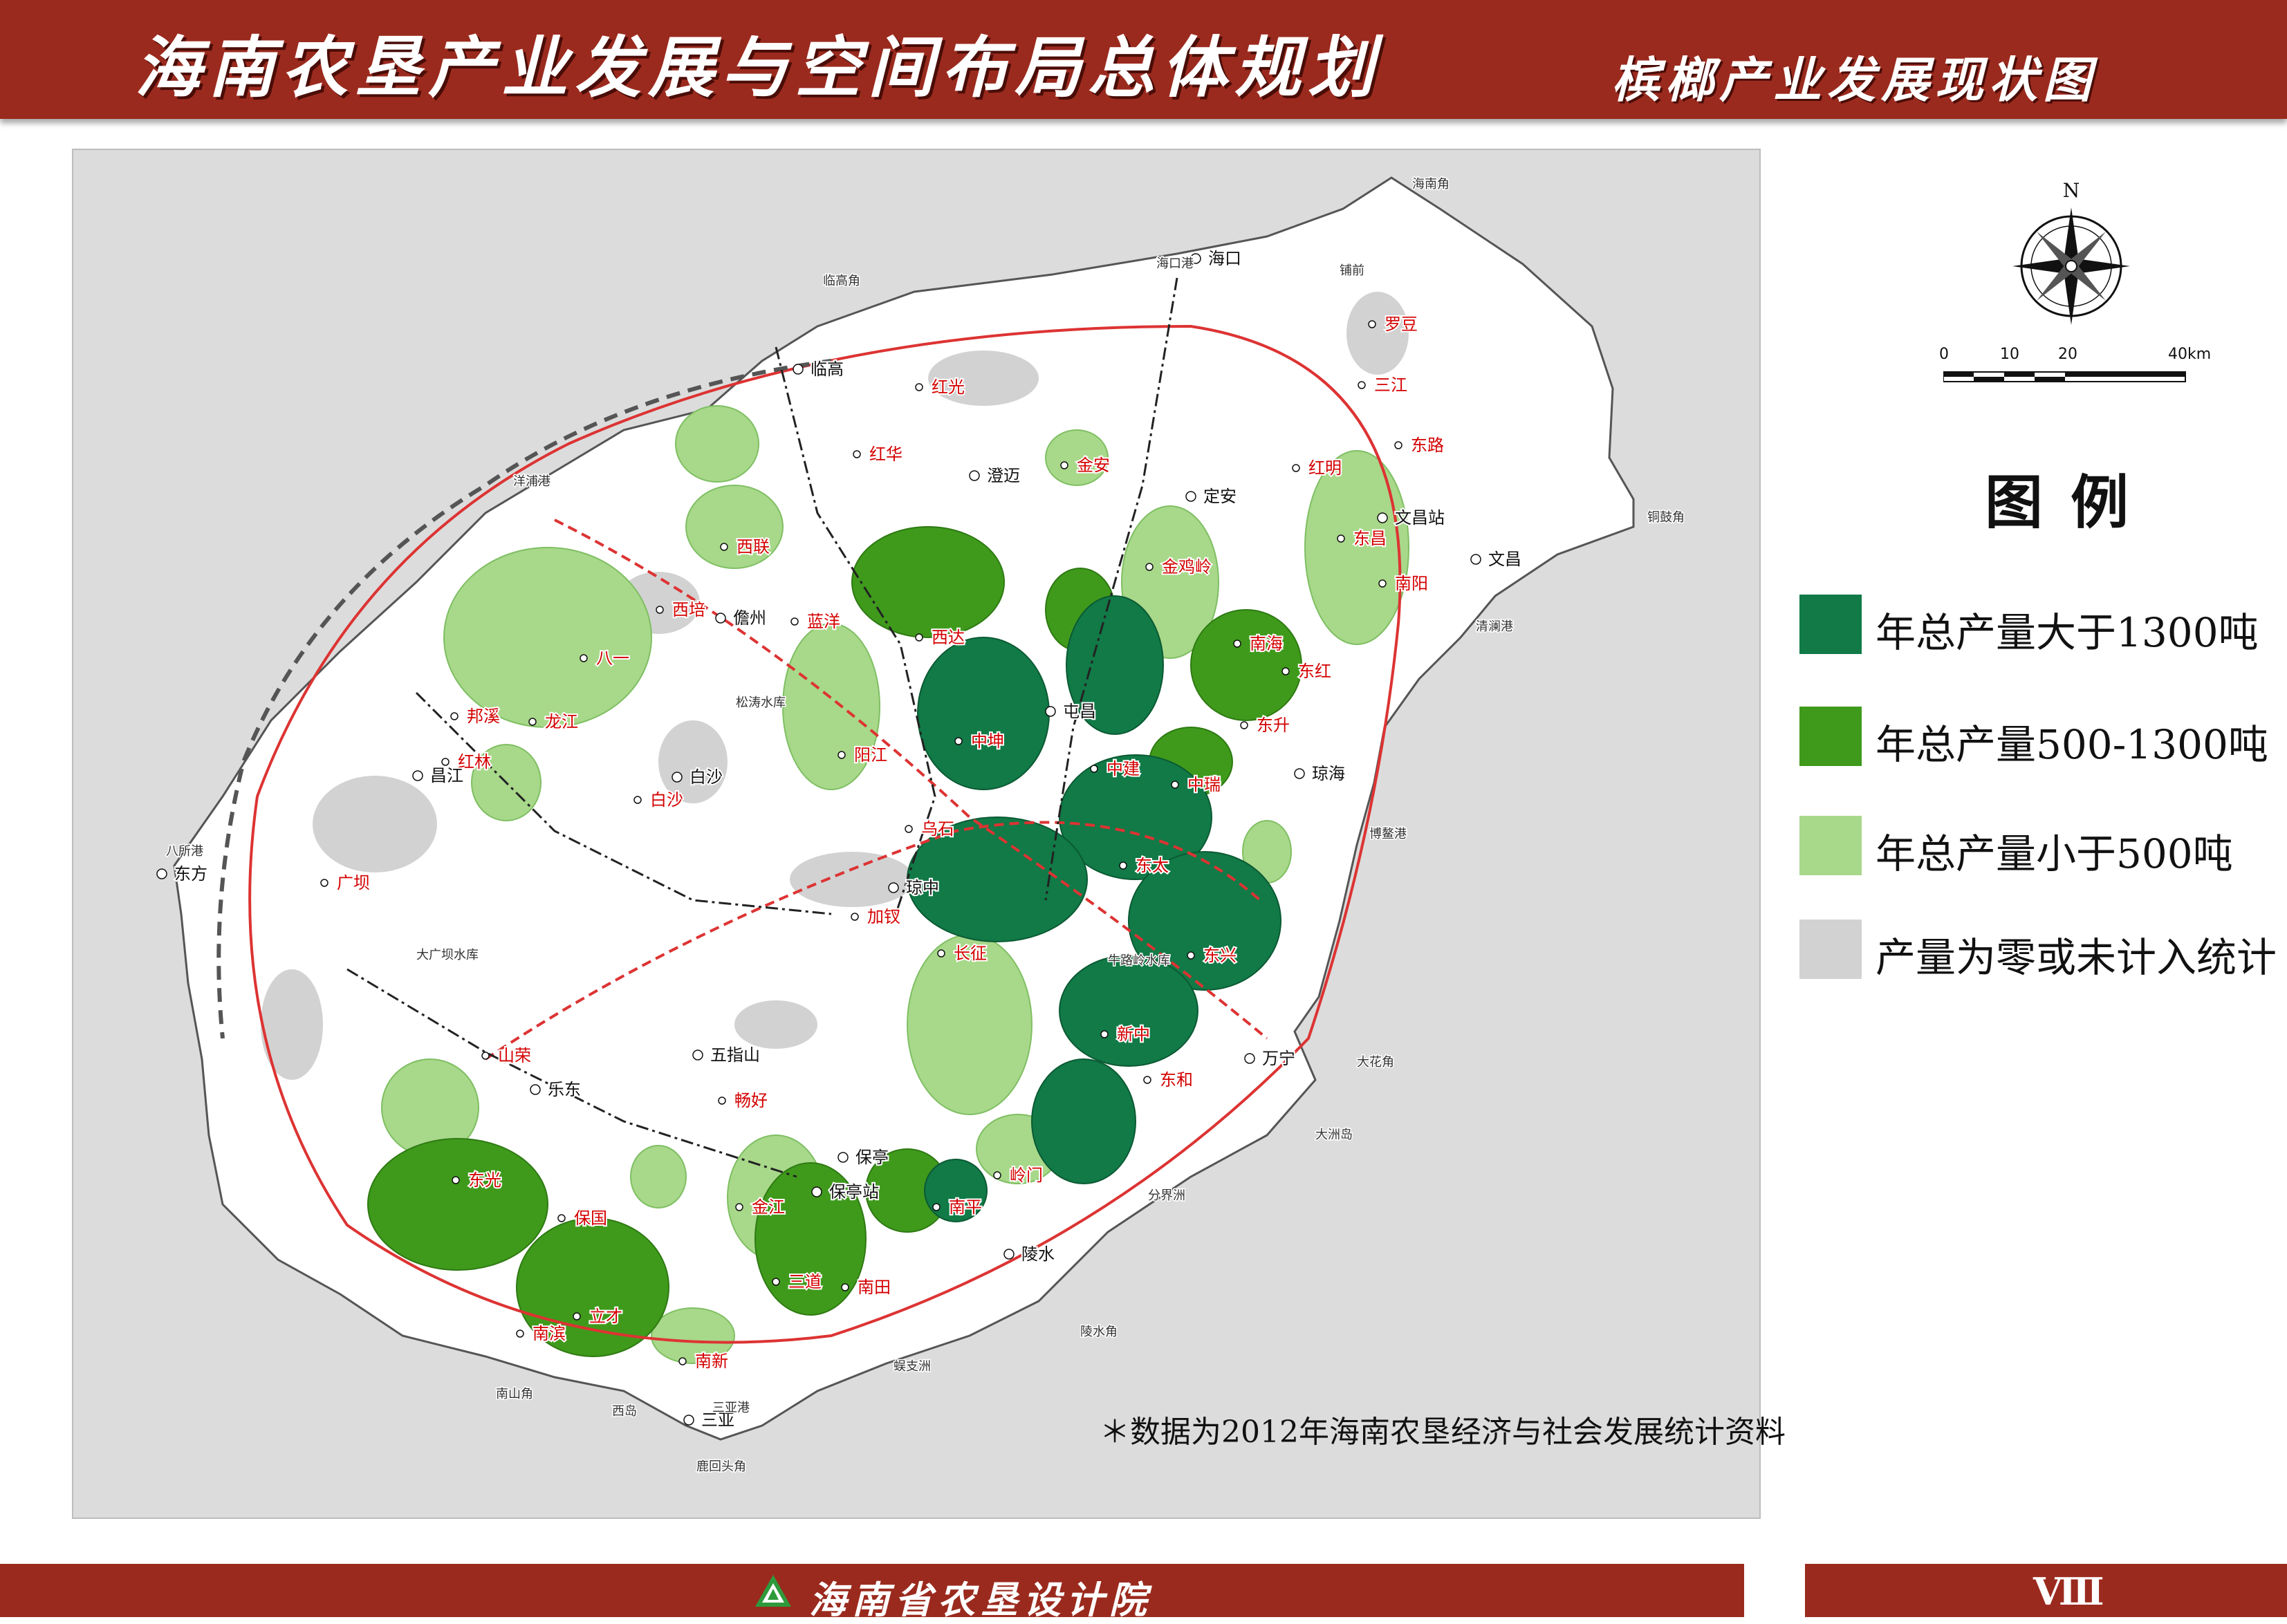 This screenshot has height=1624, width=2287. What do you see at coordinates (958, 1207) in the screenshot?
I see `farm-40: 南平` at bounding box center [958, 1207].